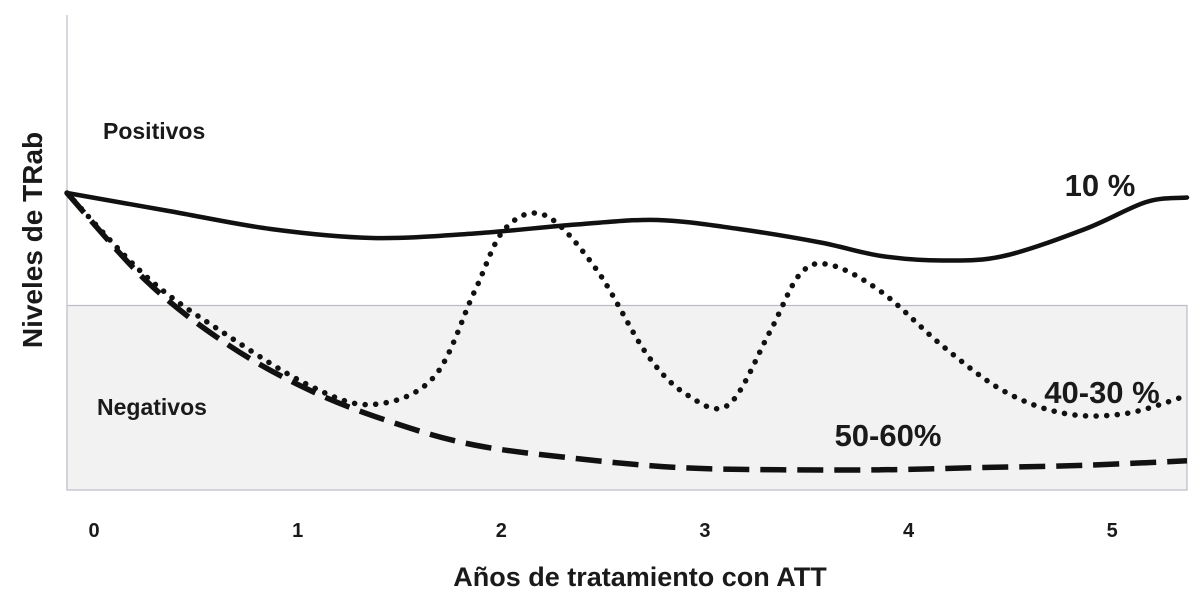 The image size is (1192, 590). What do you see at coordinates (1112, 531) in the screenshot?
I see `x-tick-label: 5` at bounding box center [1112, 531].